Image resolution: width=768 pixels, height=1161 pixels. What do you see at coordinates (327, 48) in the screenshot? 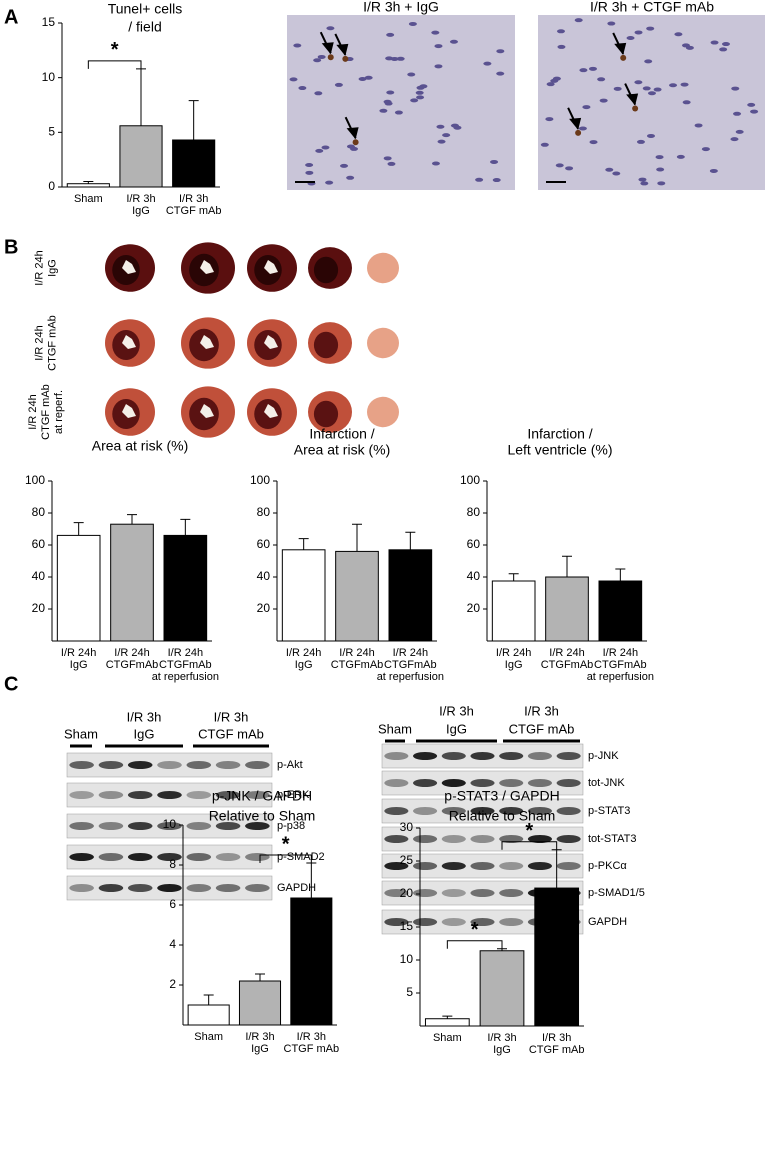
I see `arrow-head` at bounding box center [327, 48].